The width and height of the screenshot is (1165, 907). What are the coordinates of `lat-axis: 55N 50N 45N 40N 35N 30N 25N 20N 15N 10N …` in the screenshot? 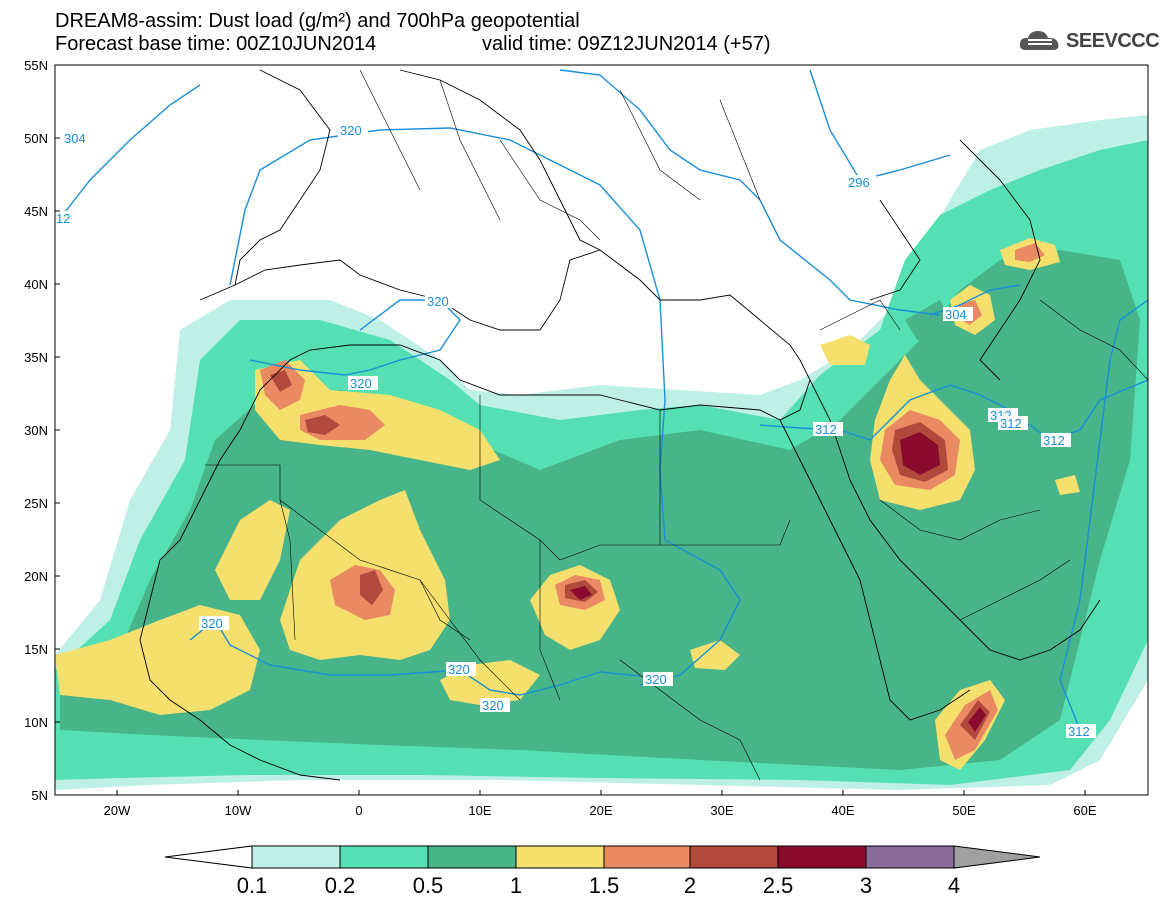 It's located at (36, 430).